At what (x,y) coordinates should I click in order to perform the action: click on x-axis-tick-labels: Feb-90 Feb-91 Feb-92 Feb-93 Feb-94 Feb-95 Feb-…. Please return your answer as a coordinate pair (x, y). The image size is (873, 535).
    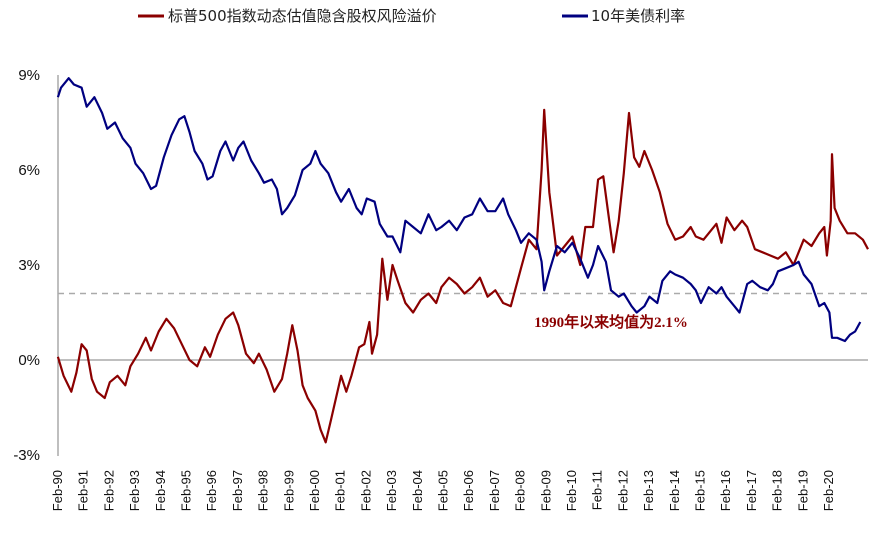
    Looking at the image, I should click on (443, 490).